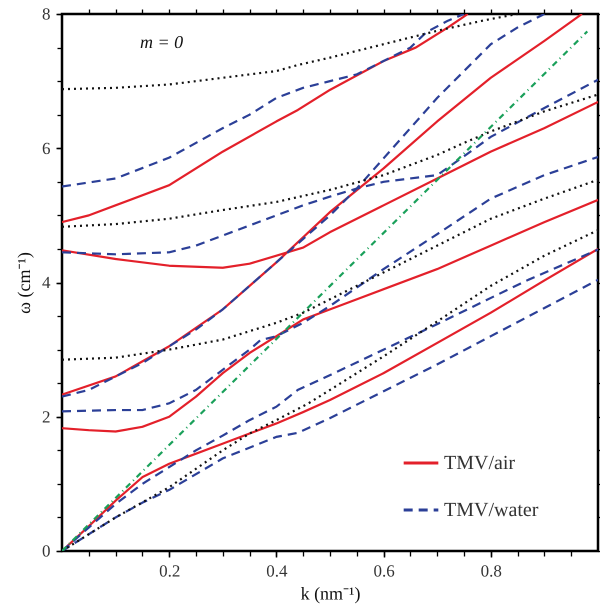  Describe the element at coordinates (290, 52) in the screenshot. I see `line-series` at that location.